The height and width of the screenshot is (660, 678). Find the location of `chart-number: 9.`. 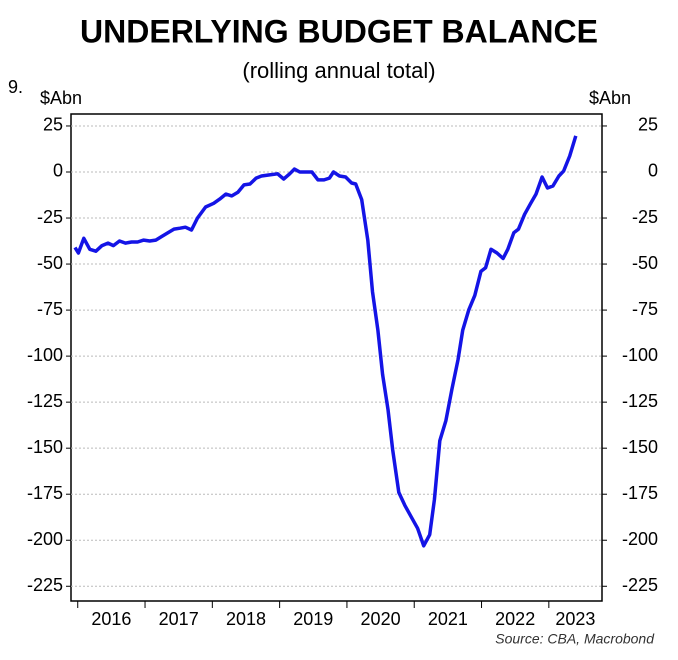

chart-number: 9. is located at coordinates (15, 87).